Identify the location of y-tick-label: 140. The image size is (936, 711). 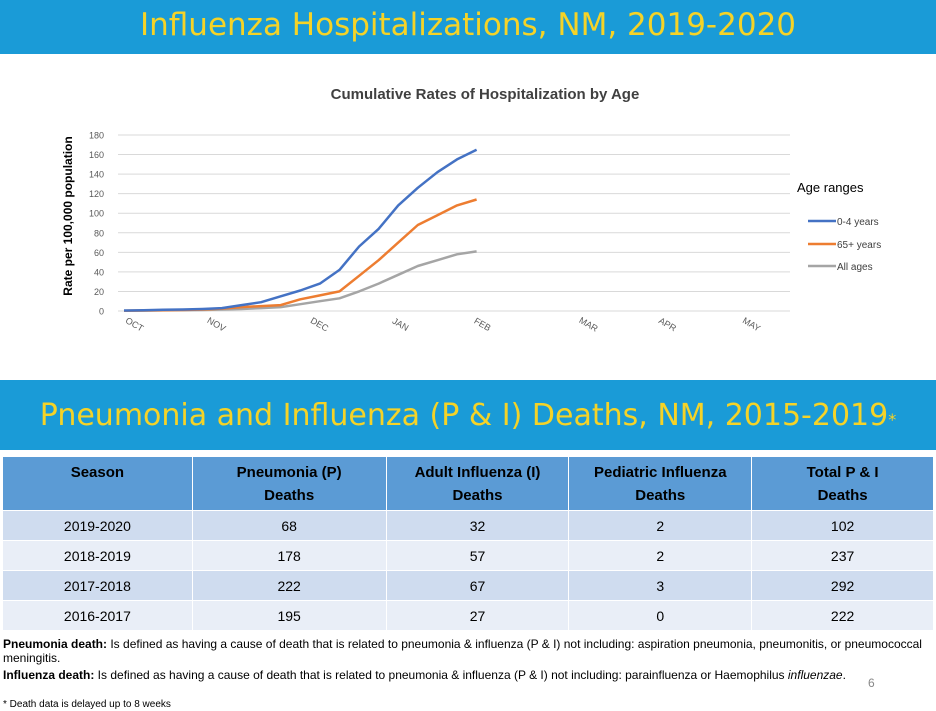
(96, 175).